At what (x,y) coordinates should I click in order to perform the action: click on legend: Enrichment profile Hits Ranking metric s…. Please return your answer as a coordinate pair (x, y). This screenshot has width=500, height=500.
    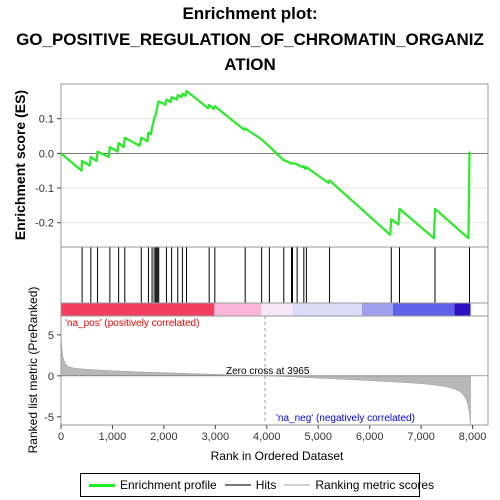
    Looking at the image, I should click on (257, 485).